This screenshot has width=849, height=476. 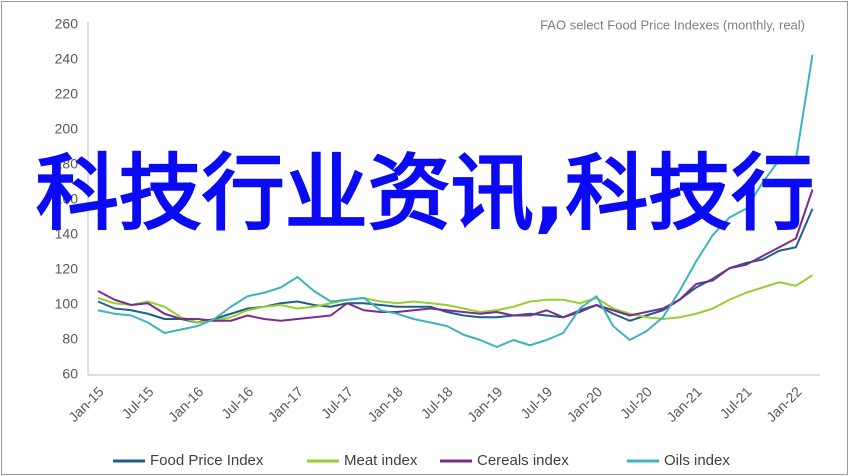 What do you see at coordinates (67, 94) in the screenshot?
I see `y-tick-label: 220` at bounding box center [67, 94].